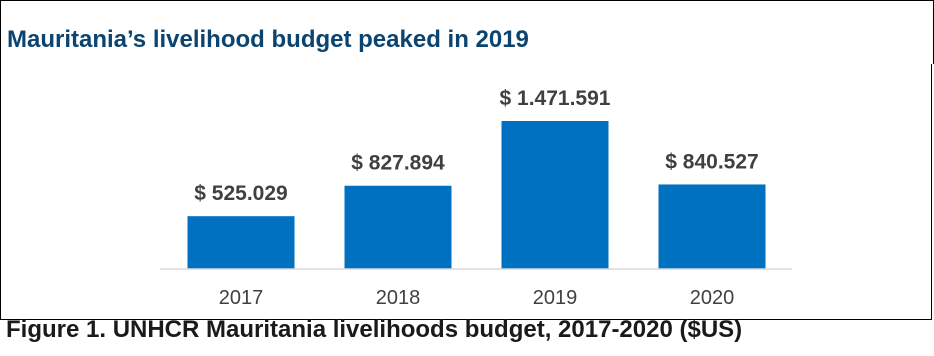  Describe the element at coordinates (555, 298) in the screenshot. I see `x-tick-label-2019: 2019` at that location.